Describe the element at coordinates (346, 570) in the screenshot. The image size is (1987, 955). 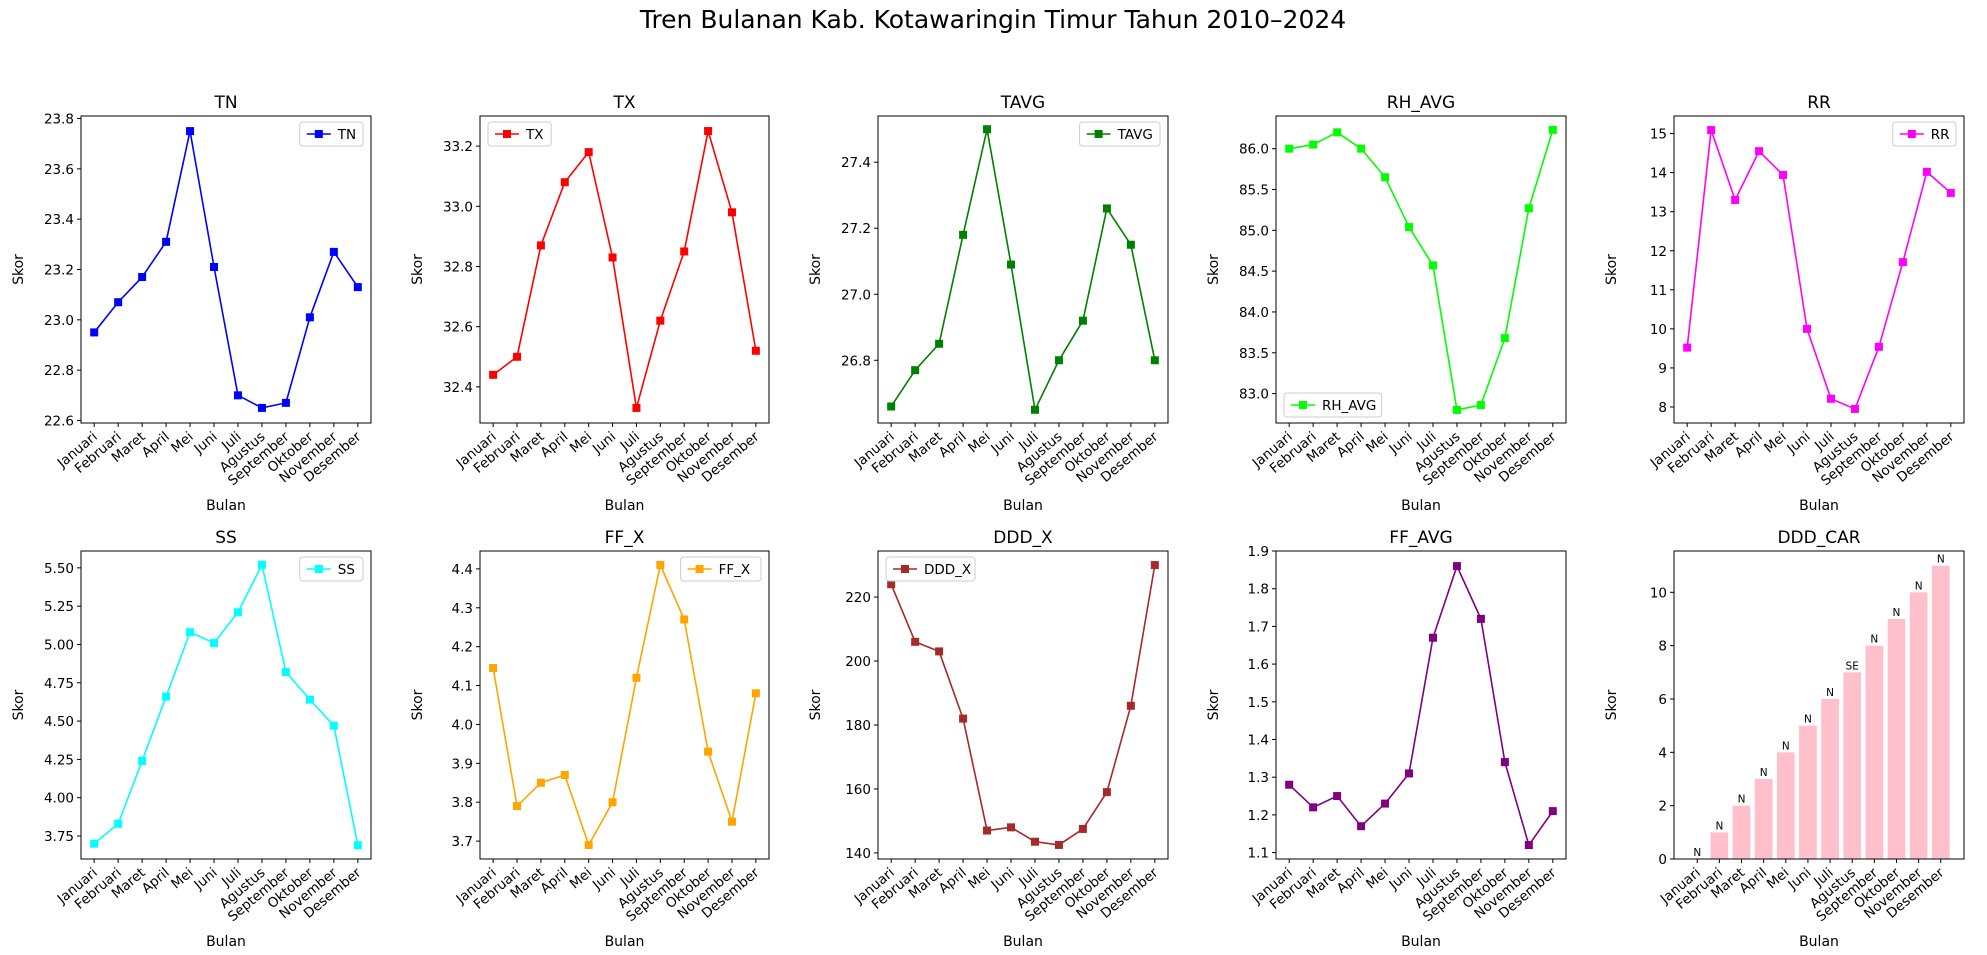
I see `legend-label: SS` at that location.